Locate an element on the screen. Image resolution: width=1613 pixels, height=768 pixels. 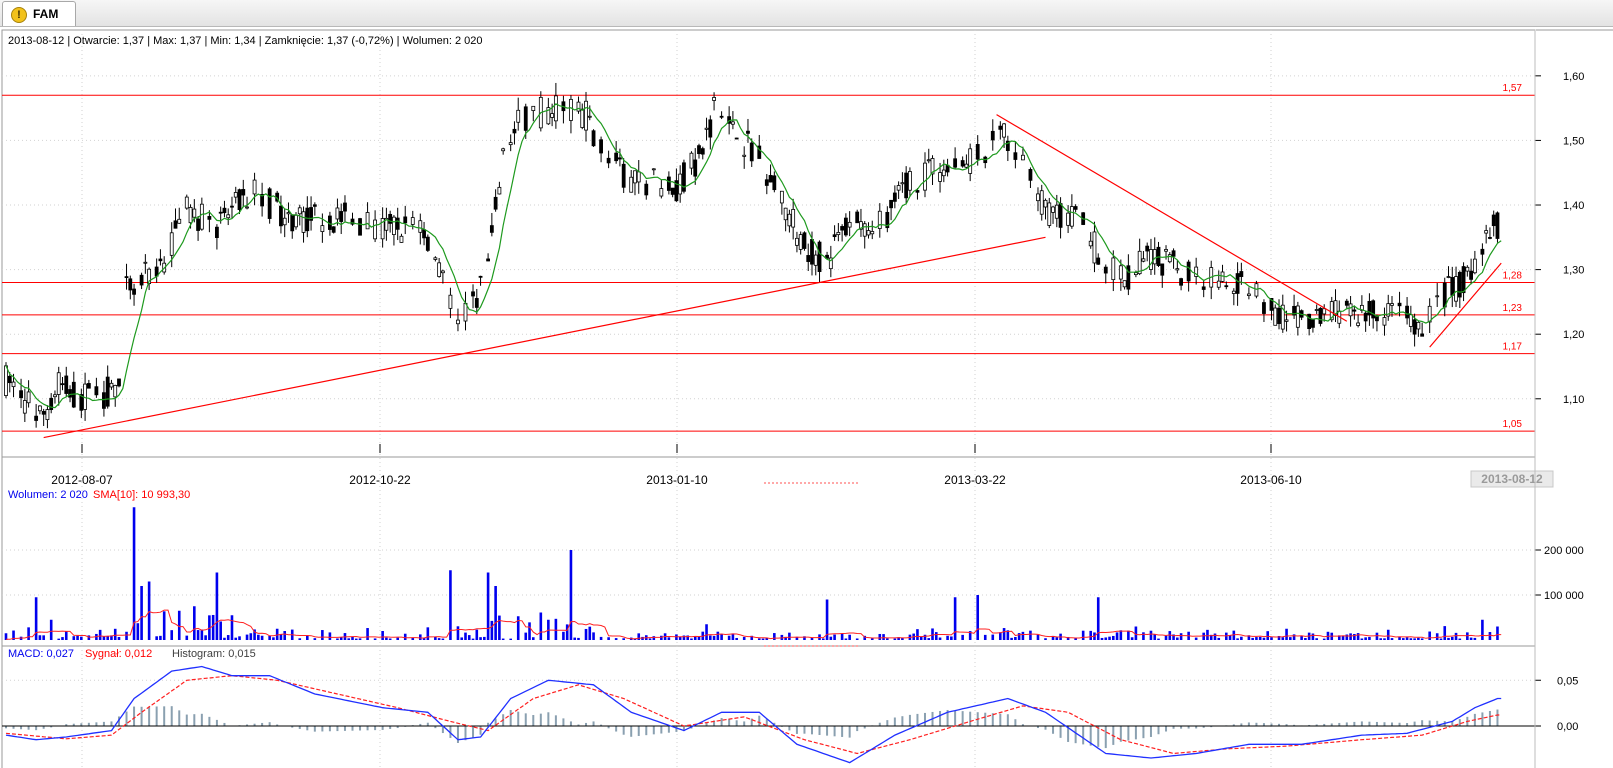
price-tick-label: 1,20 is located at coordinates (1573, 335).